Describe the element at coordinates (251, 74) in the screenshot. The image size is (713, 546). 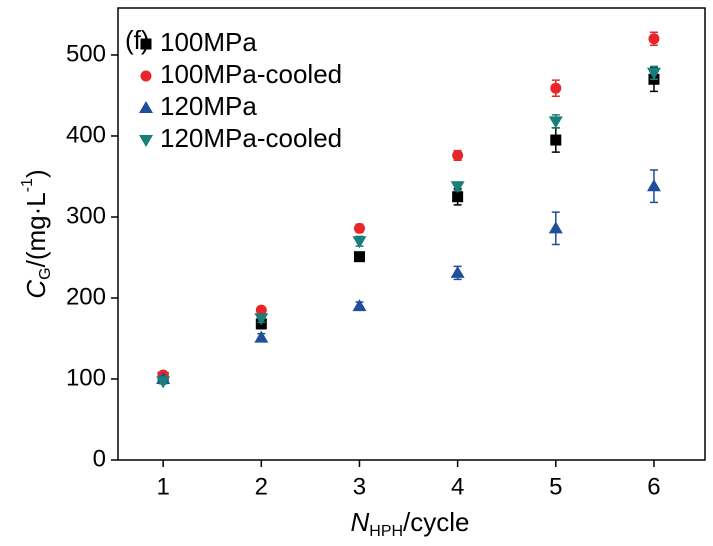
I see `legend-label: 100MPa-cooled` at that location.